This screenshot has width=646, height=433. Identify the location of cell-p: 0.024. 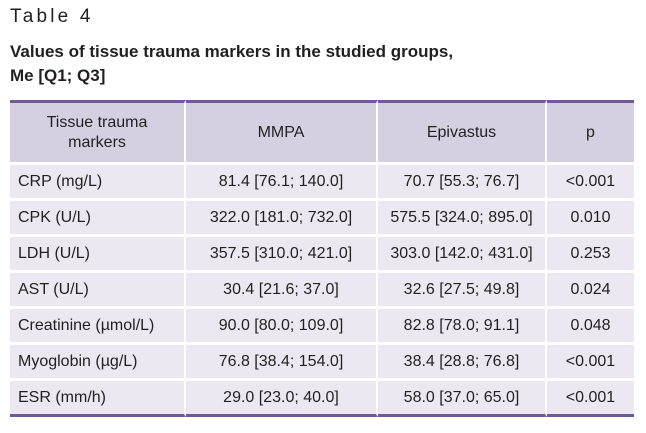
(590, 291).